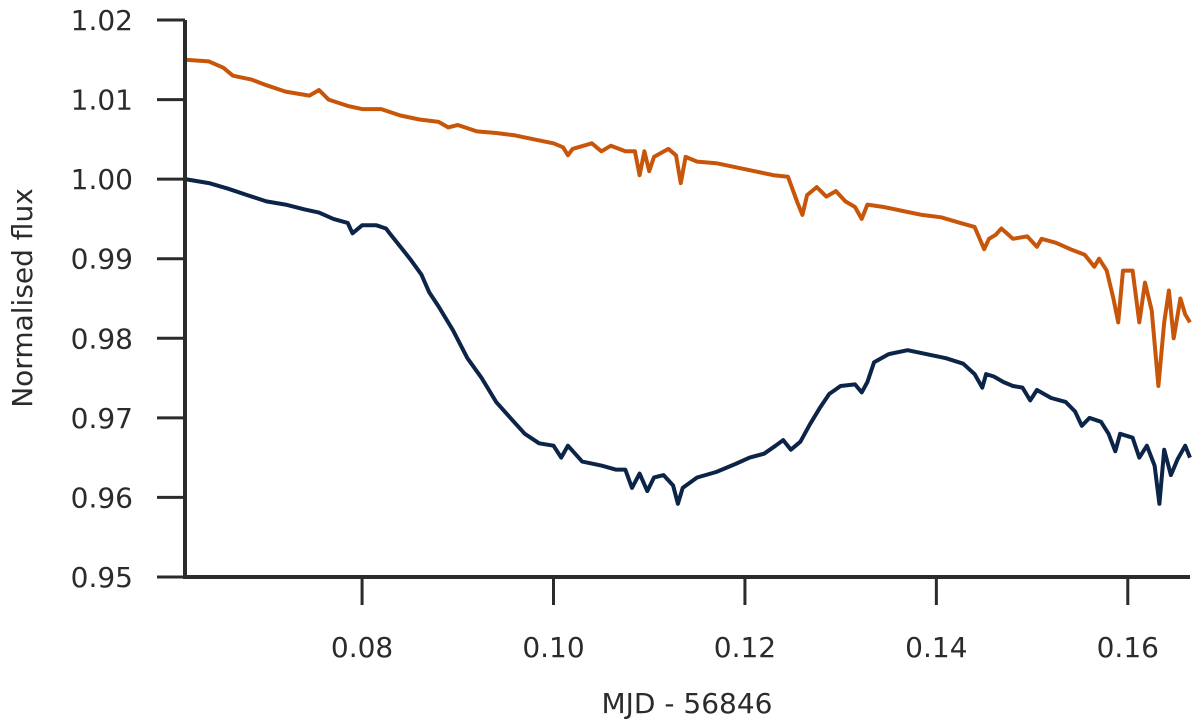 This screenshot has height=723, width=1200. I want to click on y-tick-label: 1.01, so click(102, 100).